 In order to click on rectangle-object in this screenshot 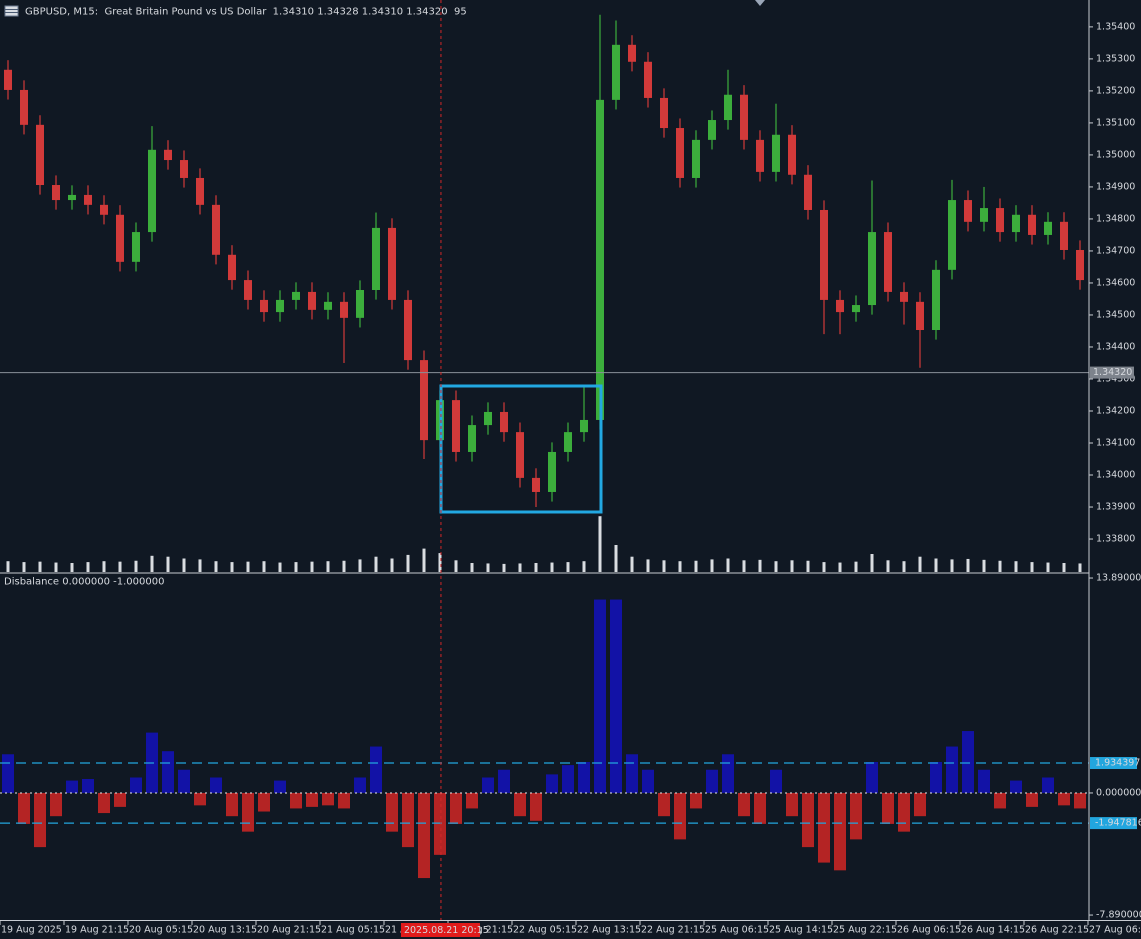, I will do `click(521, 449)`.